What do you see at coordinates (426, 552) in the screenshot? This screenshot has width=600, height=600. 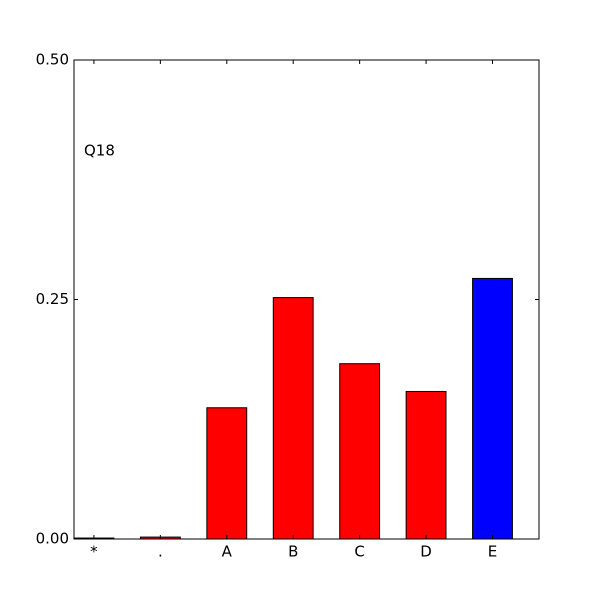 I see `x-tick-label: D` at bounding box center [426, 552].